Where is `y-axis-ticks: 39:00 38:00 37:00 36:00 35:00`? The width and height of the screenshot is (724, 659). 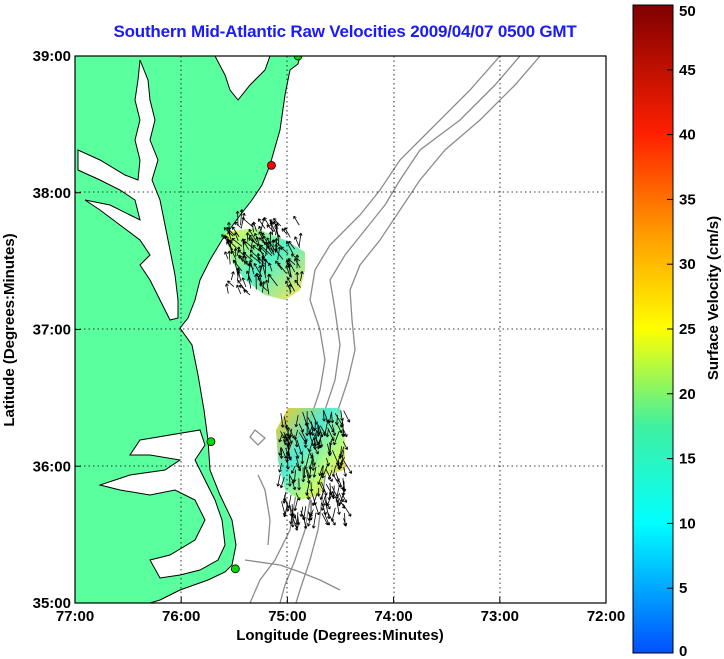 y-axis-ticks: 39:00 38:00 37:00 36:00 35:00 is located at coordinates (57, 330).